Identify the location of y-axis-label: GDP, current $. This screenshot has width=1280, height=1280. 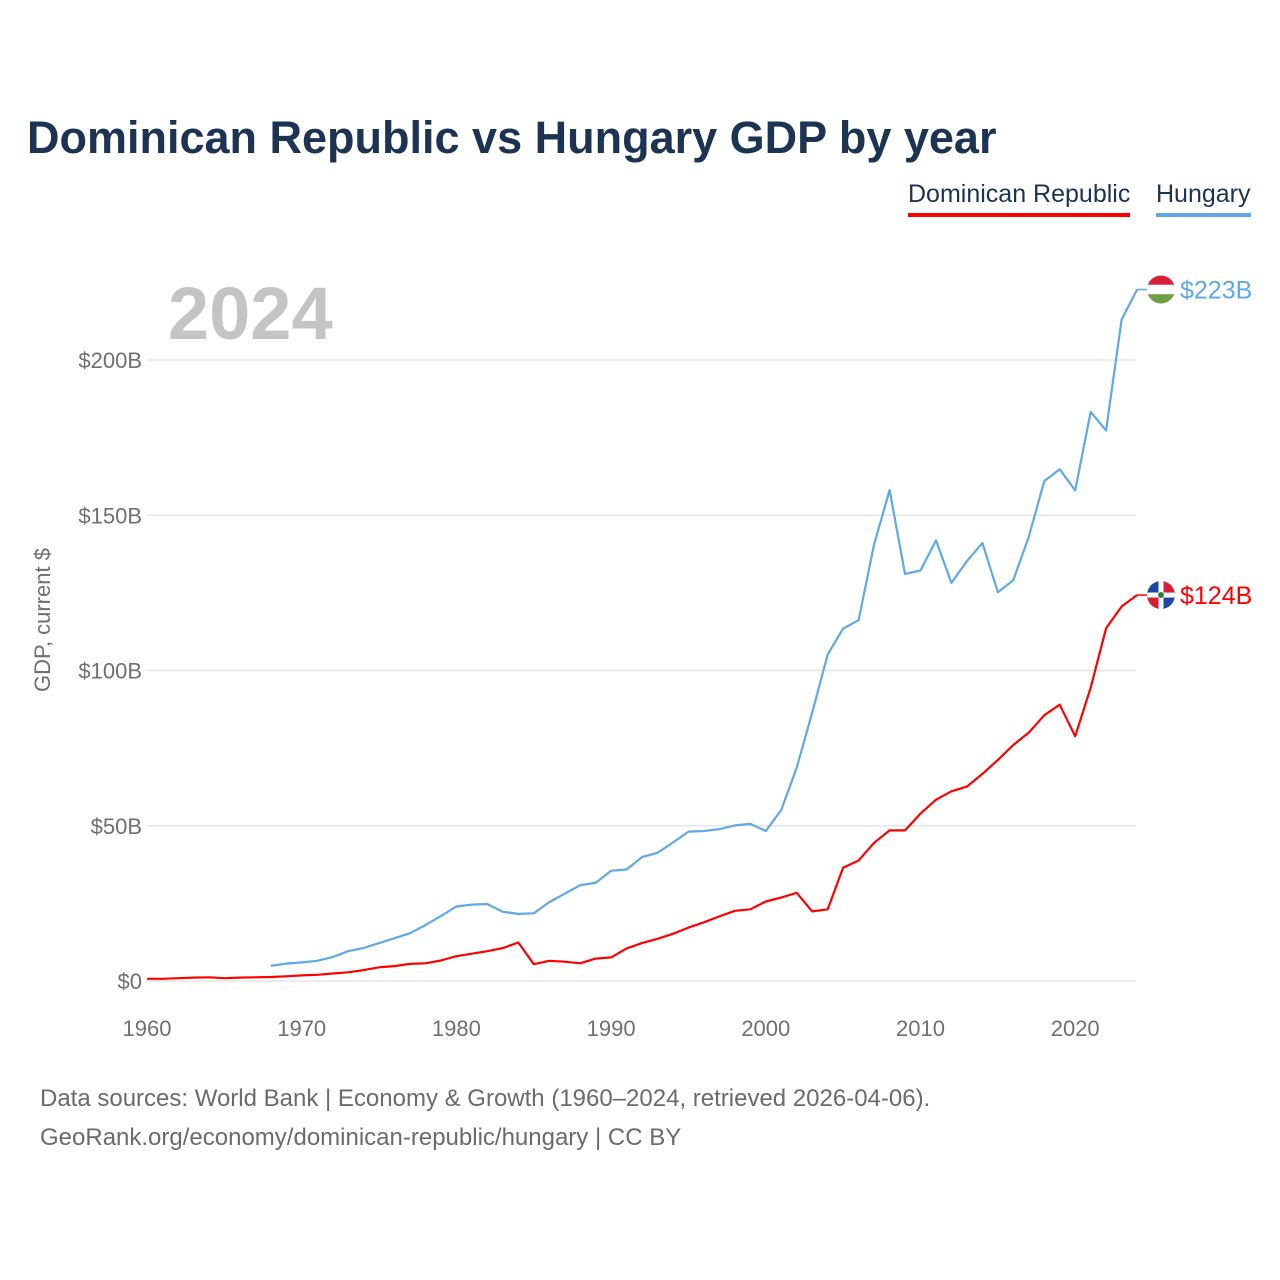
(42, 620).